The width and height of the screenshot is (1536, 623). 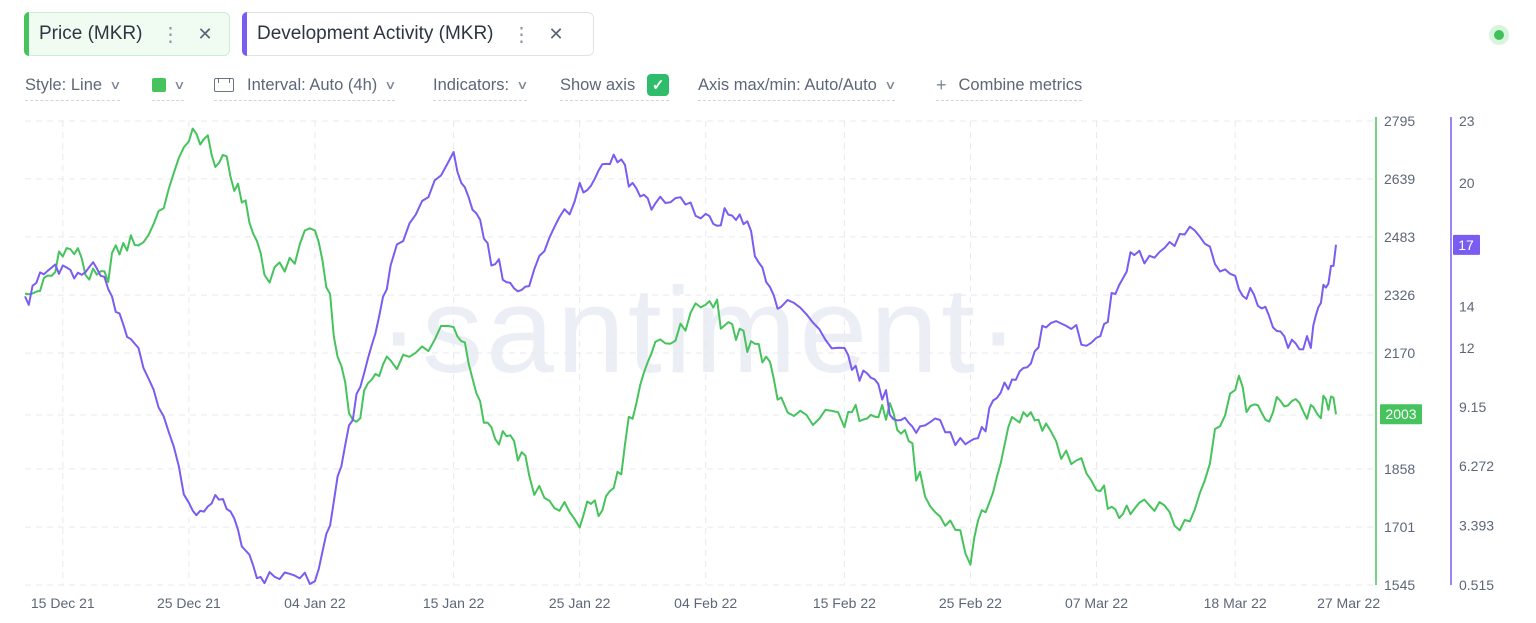 What do you see at coordinates (1399, 585) in the screenshot?
I see `y-tick-label: 1545` at bounding box center [1399, 585].